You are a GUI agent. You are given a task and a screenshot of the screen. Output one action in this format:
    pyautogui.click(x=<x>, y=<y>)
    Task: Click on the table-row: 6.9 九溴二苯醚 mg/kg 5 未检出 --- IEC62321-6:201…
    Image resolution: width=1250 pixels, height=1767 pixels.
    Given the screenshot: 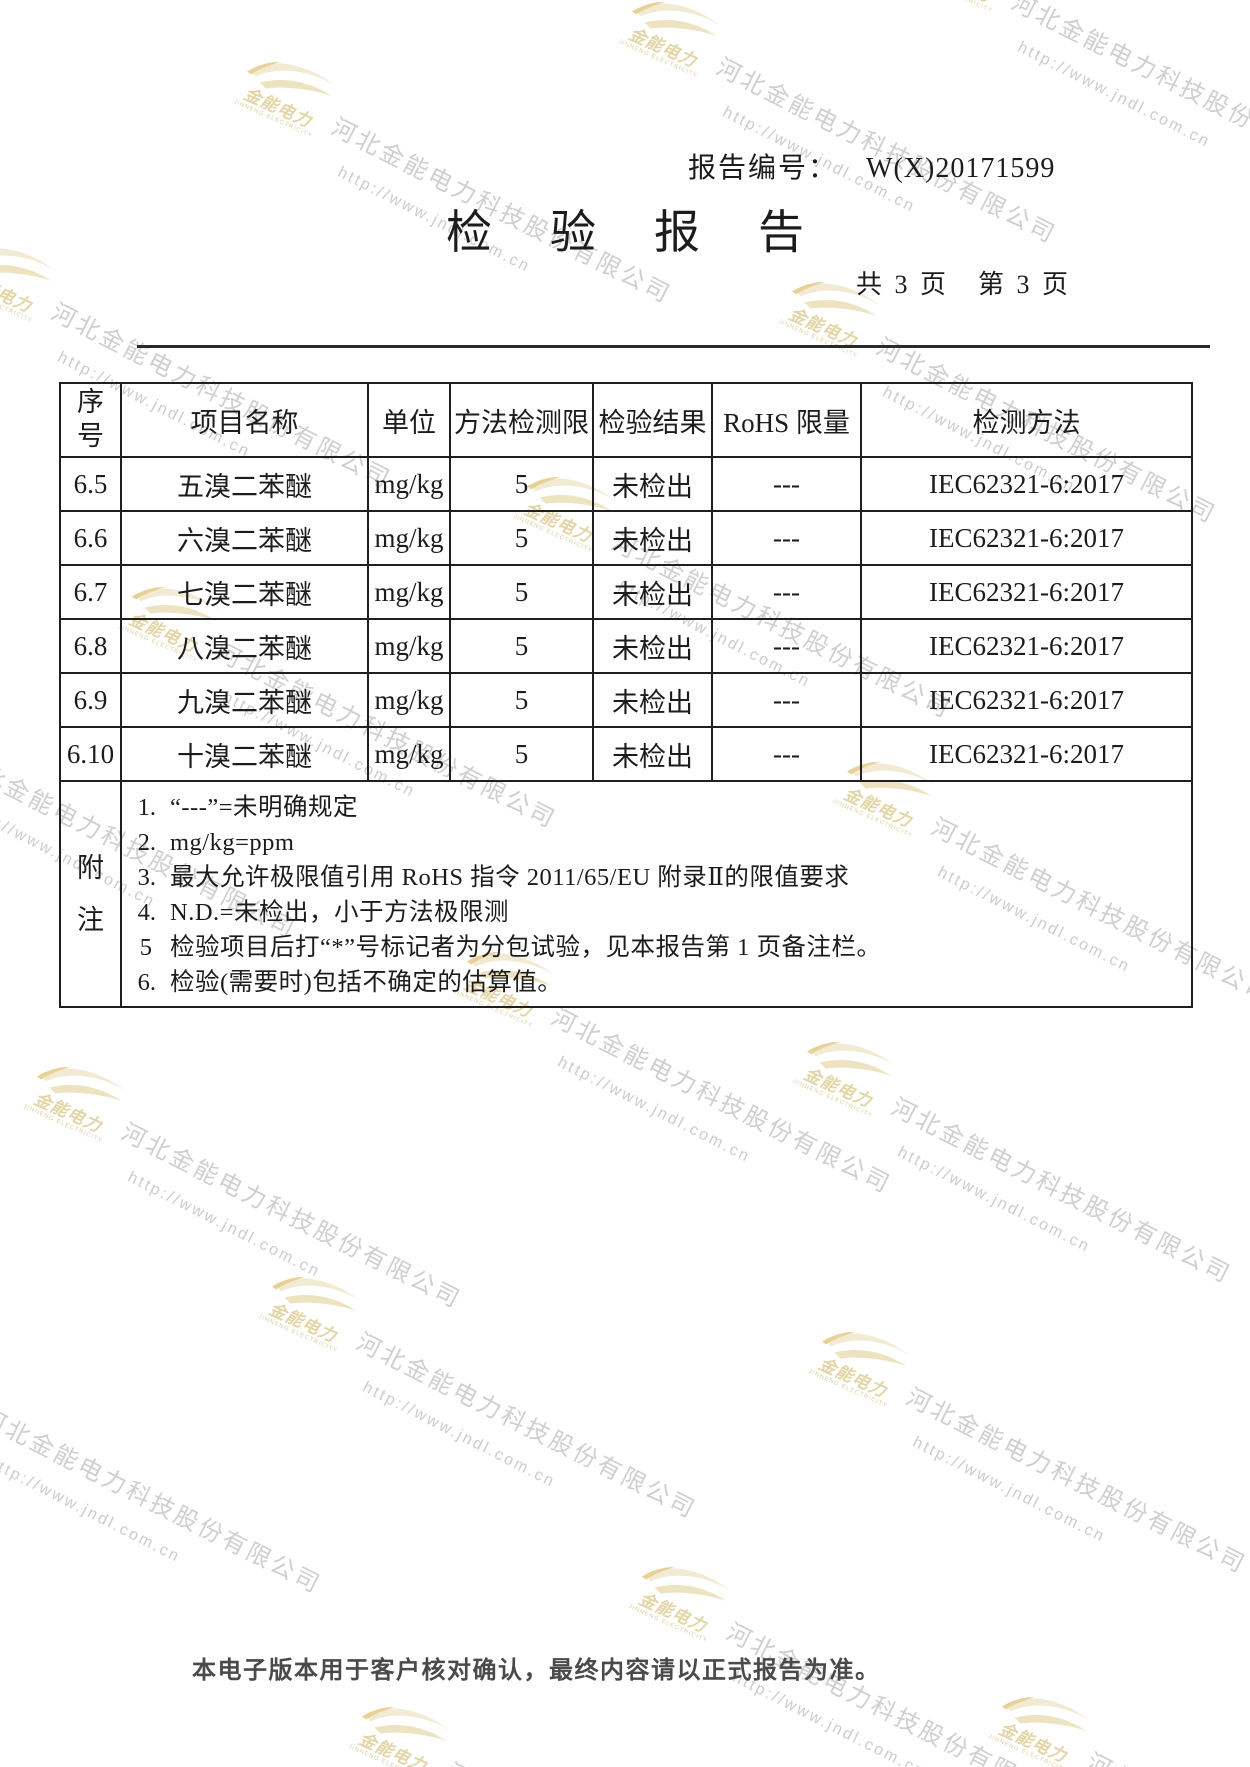 What is the action you would take?
    pyautogui.click(x=626, y=700)
    